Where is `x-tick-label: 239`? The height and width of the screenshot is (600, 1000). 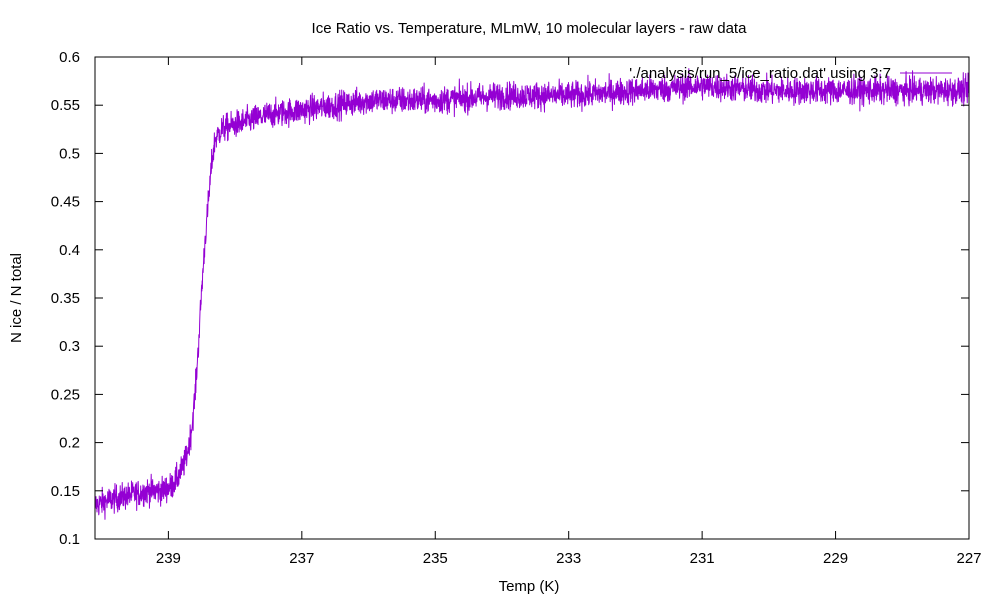 x-tick-label: 239 is located at coordinates (168, 558).